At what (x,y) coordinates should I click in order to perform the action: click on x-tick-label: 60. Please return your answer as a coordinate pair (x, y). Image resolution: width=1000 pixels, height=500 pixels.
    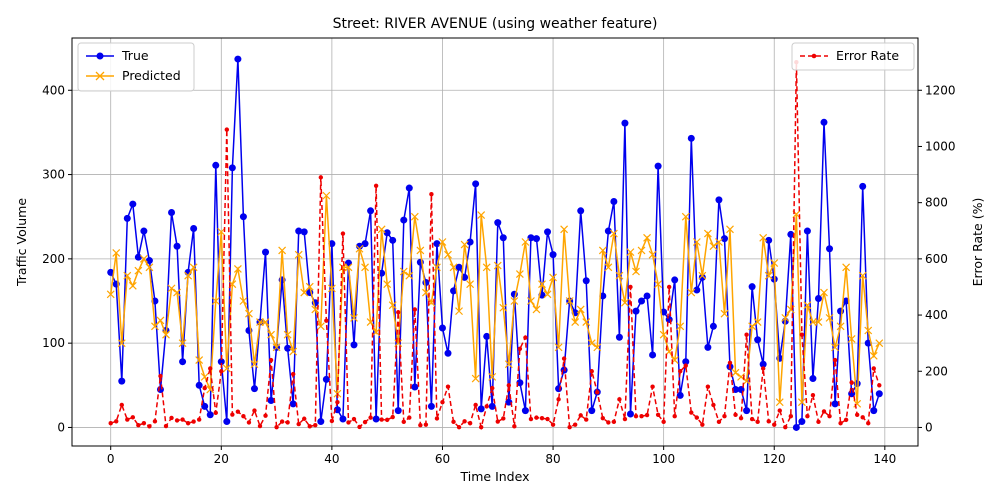
    Looking at the image, I should click on (442, 459).